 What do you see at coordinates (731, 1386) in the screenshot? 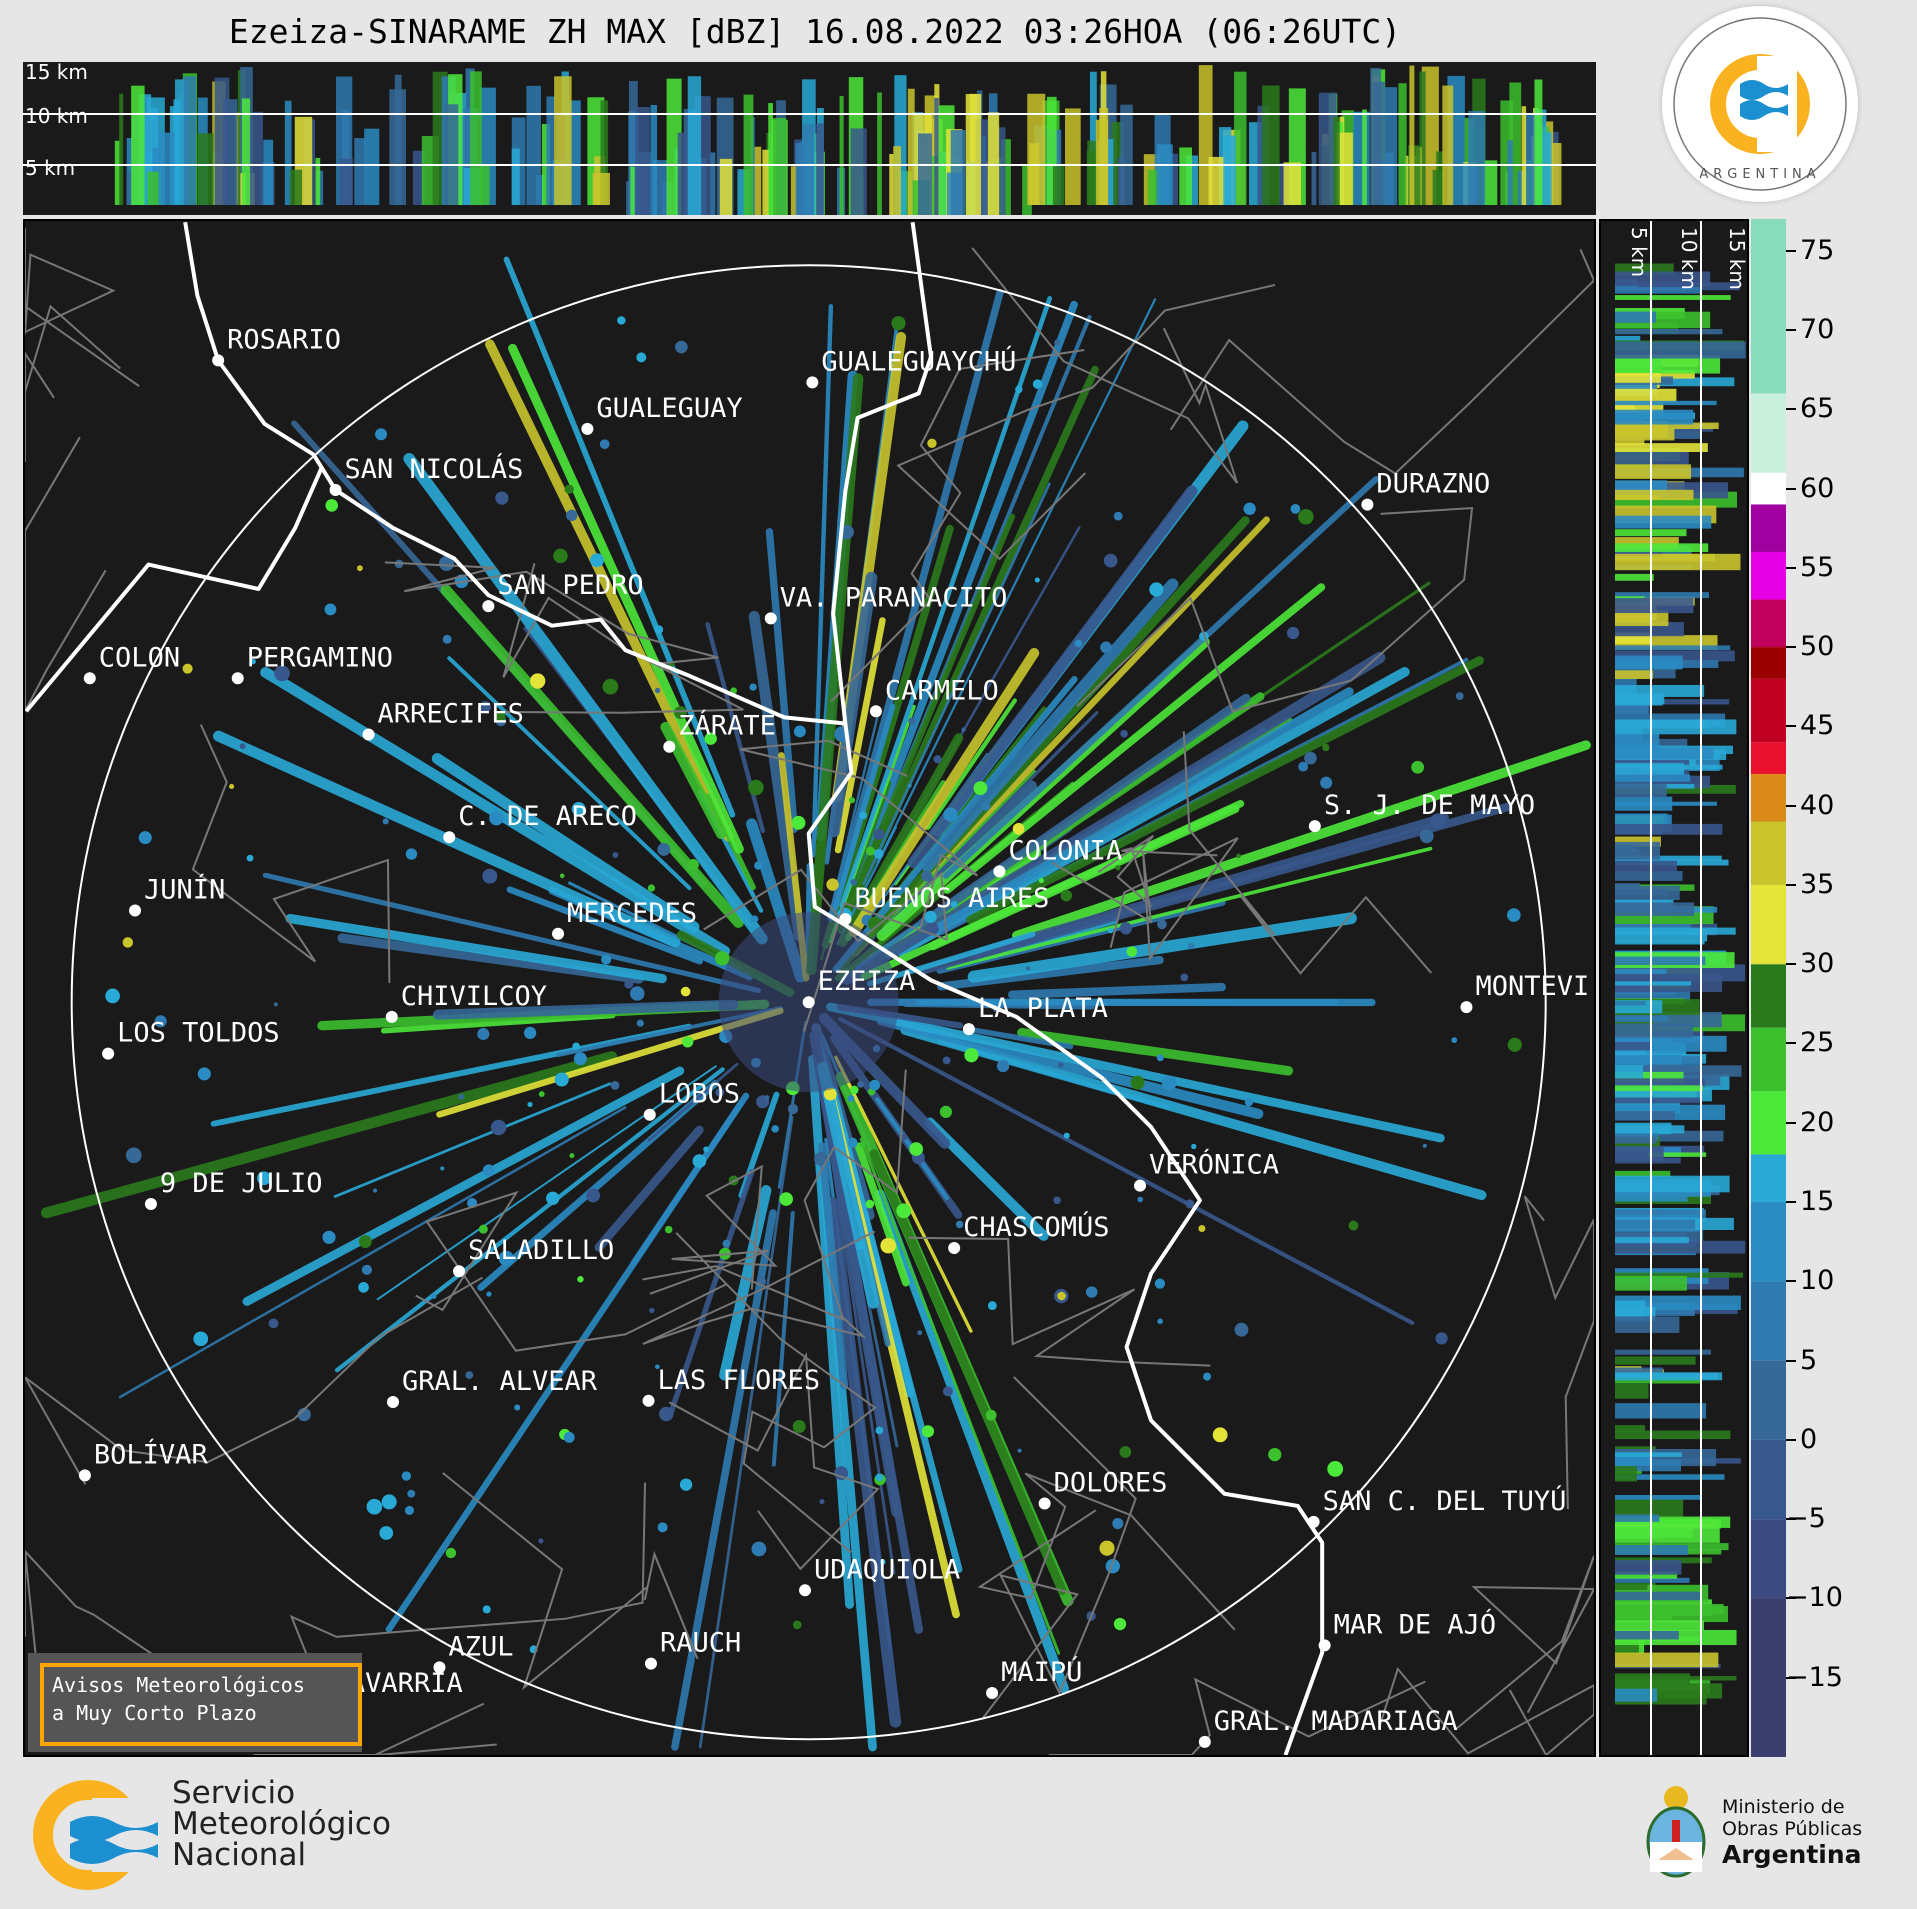
I see `city-las-flores: LAS FLORES` at bounding box center [731, 1386].